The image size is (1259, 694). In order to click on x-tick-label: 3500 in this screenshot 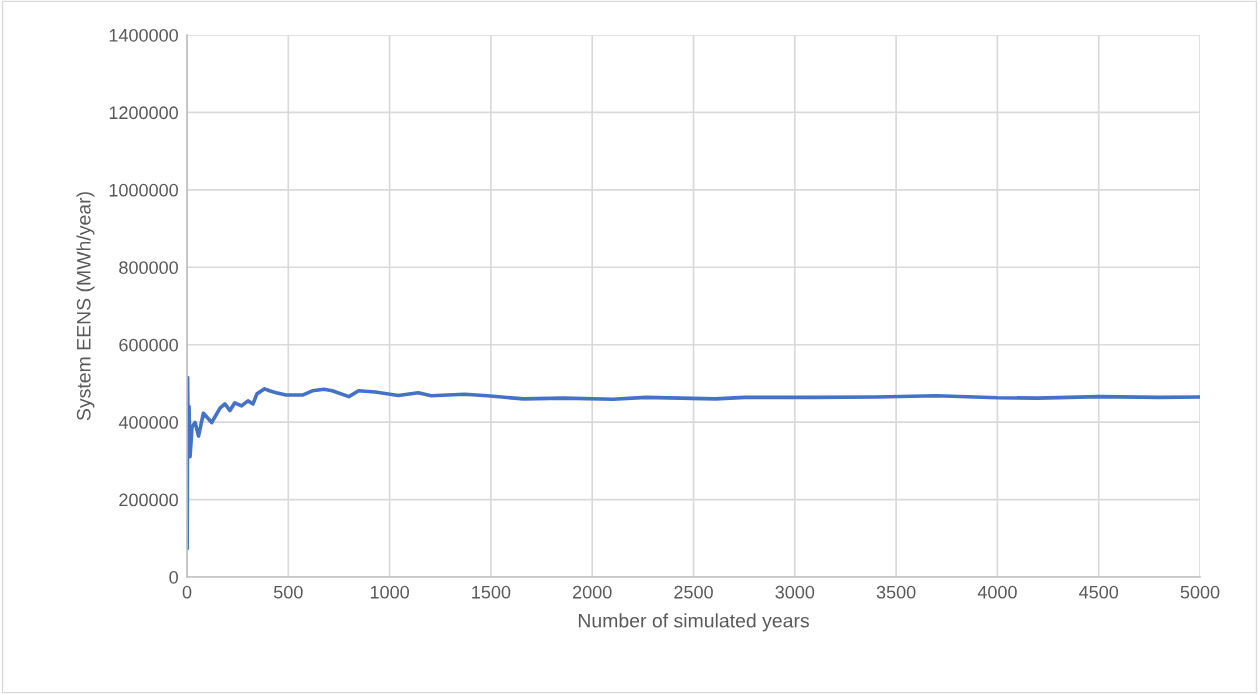, I will do `click(896, 592)`.